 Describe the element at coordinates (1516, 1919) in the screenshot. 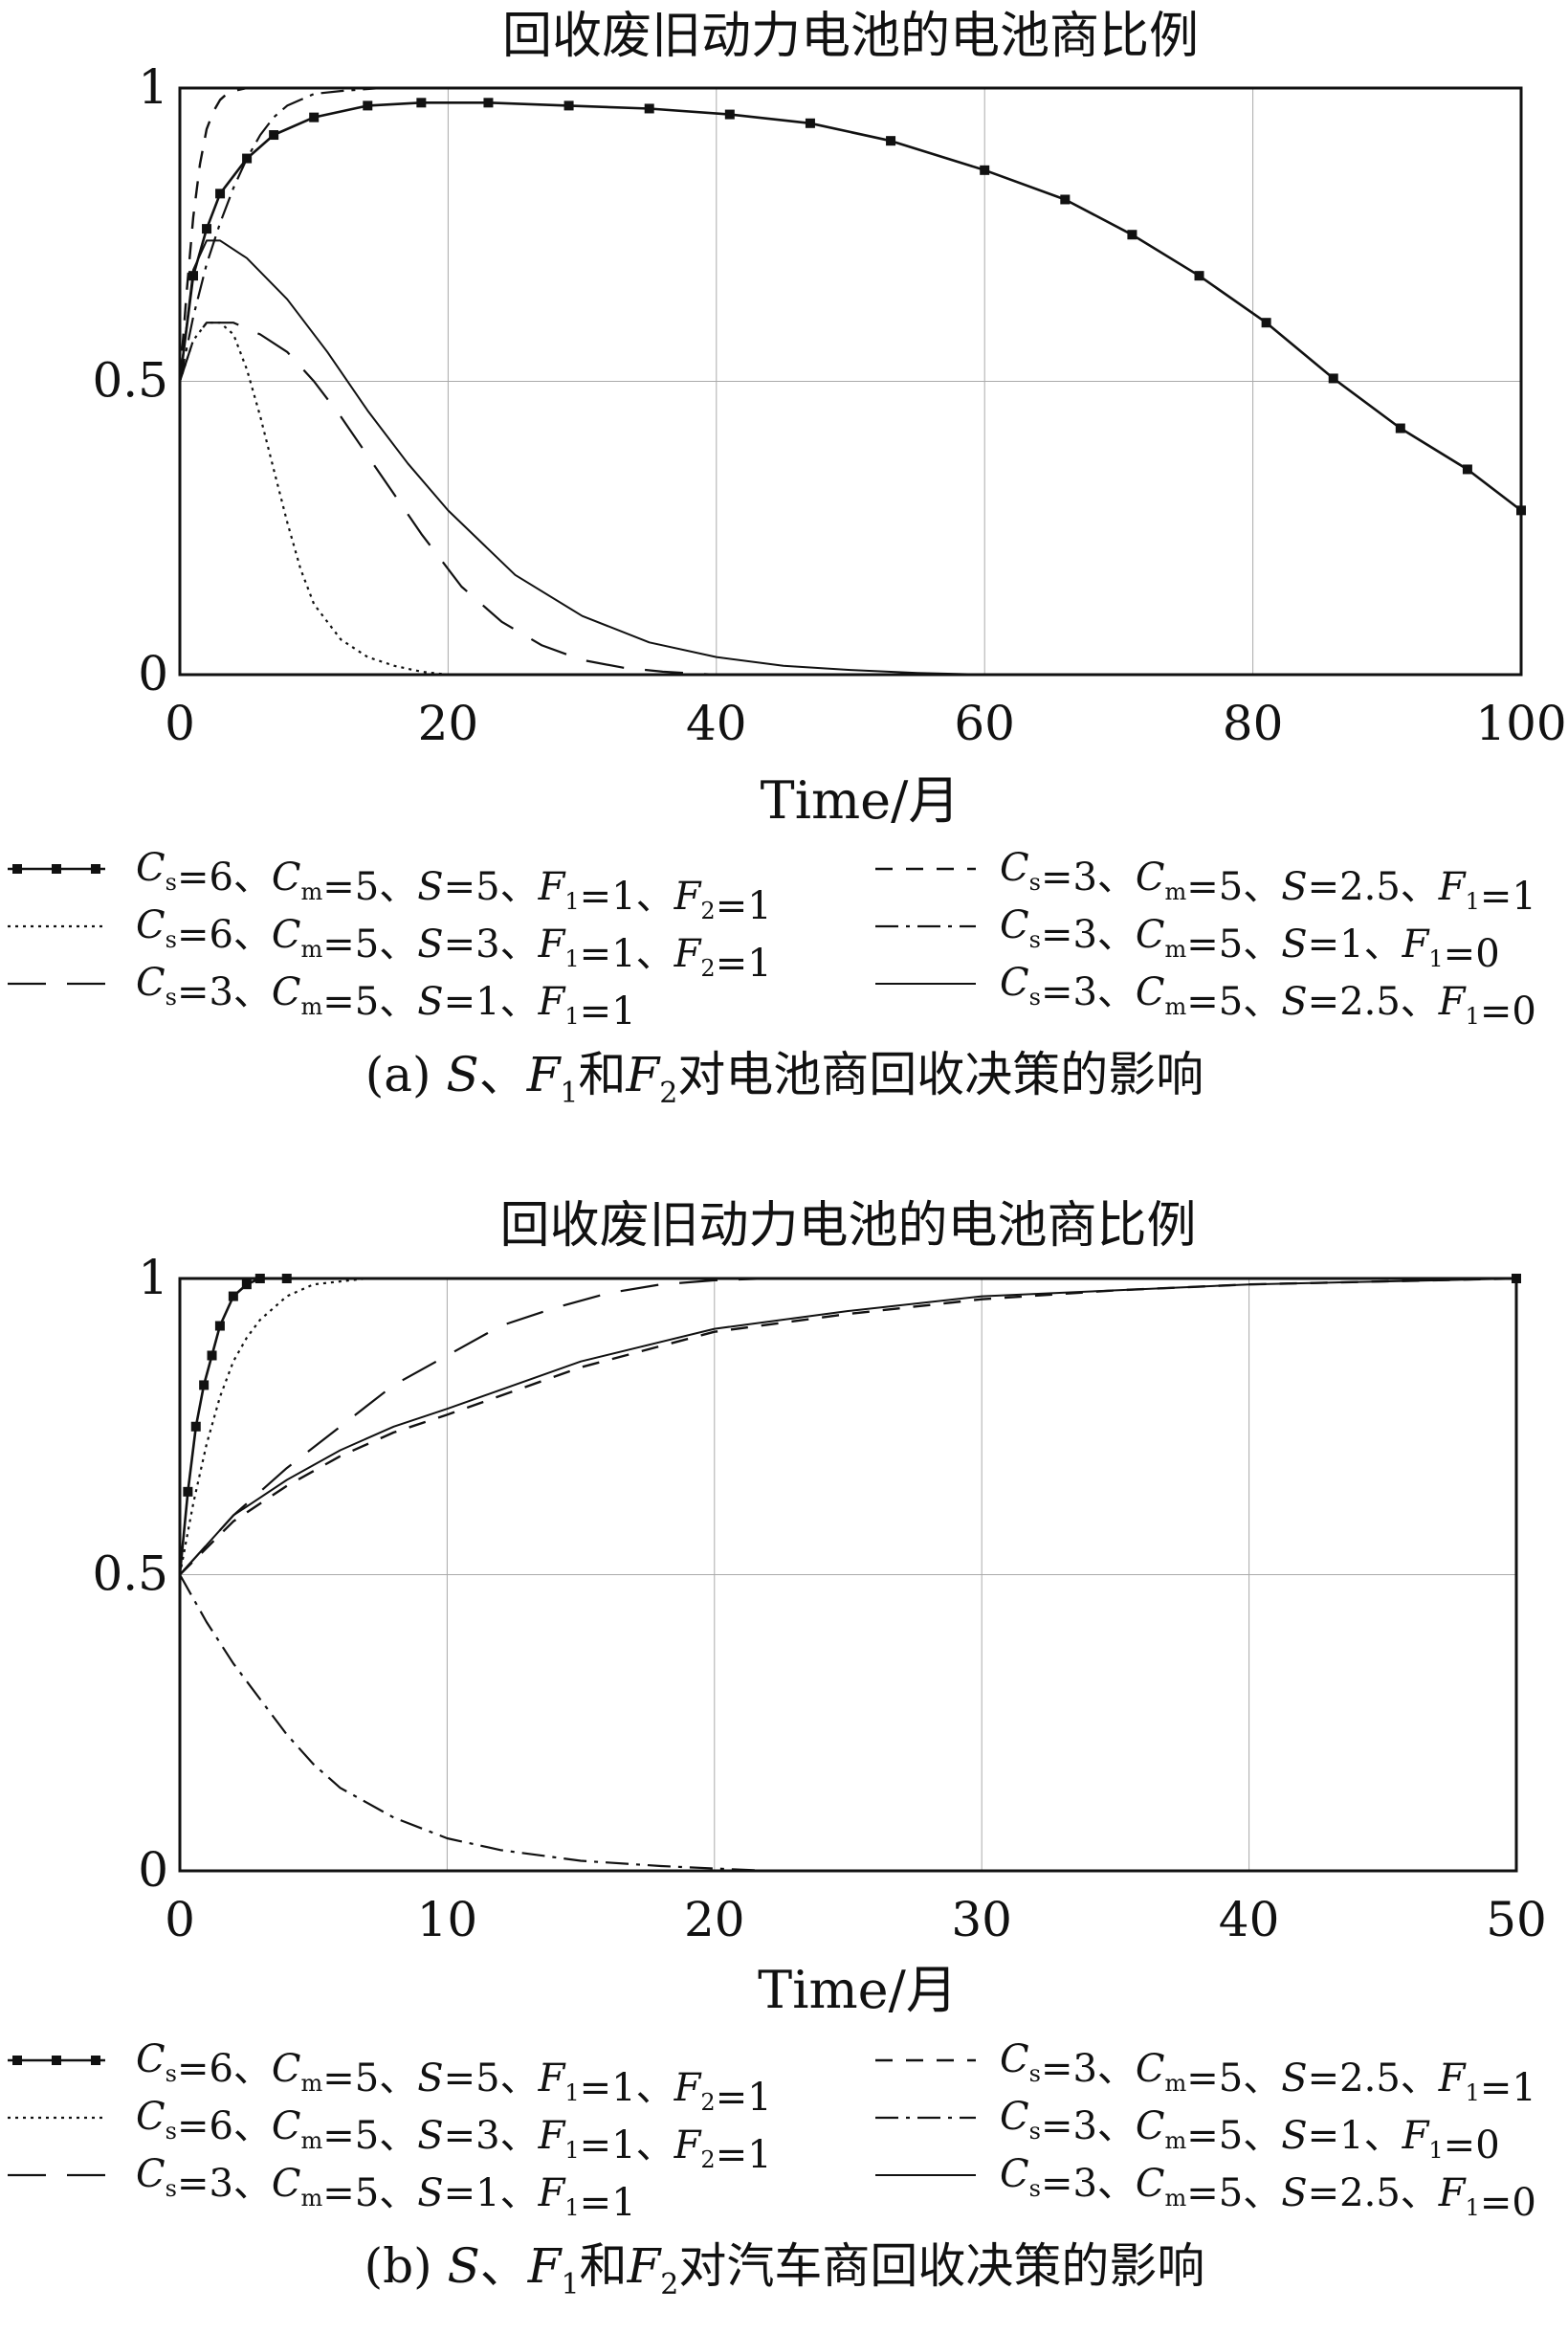

I see `x-tick-label: 50` at that location.